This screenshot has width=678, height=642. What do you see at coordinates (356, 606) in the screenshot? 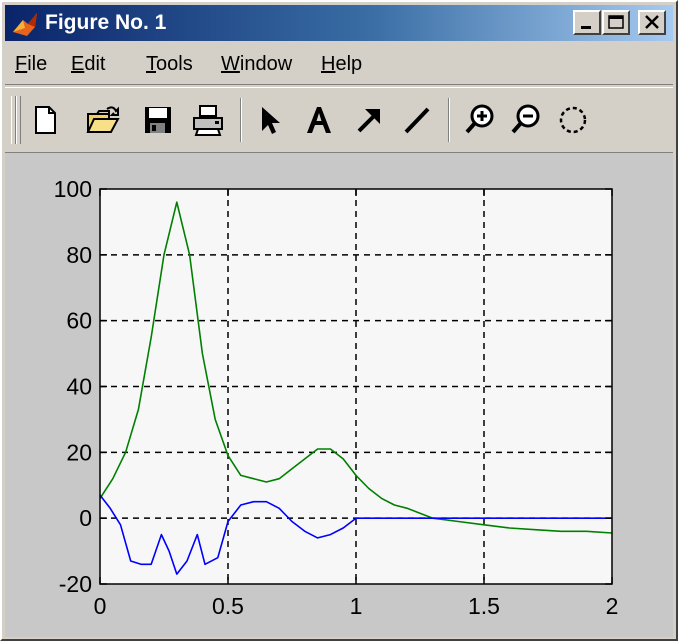
I see `x-tick-label: 1` at bounding box center [356, 606].